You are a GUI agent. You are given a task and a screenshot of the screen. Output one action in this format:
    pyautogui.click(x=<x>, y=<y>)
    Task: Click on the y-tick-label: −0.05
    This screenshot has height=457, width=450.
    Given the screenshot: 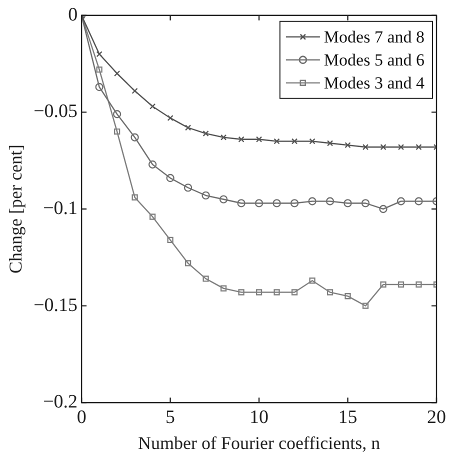 What is the action you would take?
    pyautogui.click(x=56, y=111)
    